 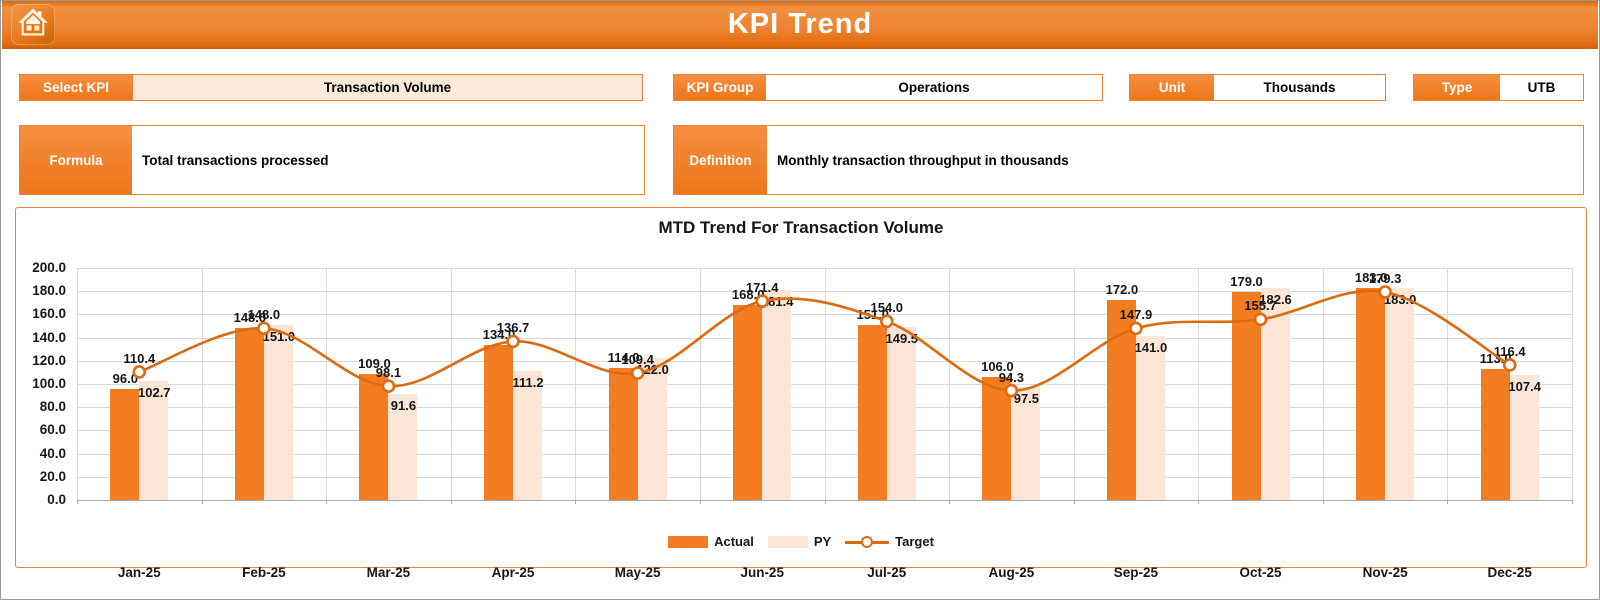 What do you see at coordinates (264, 572) in the screenshot?
I see `x-axis-category-label: Feb-25` at bounding box center [264, 572].